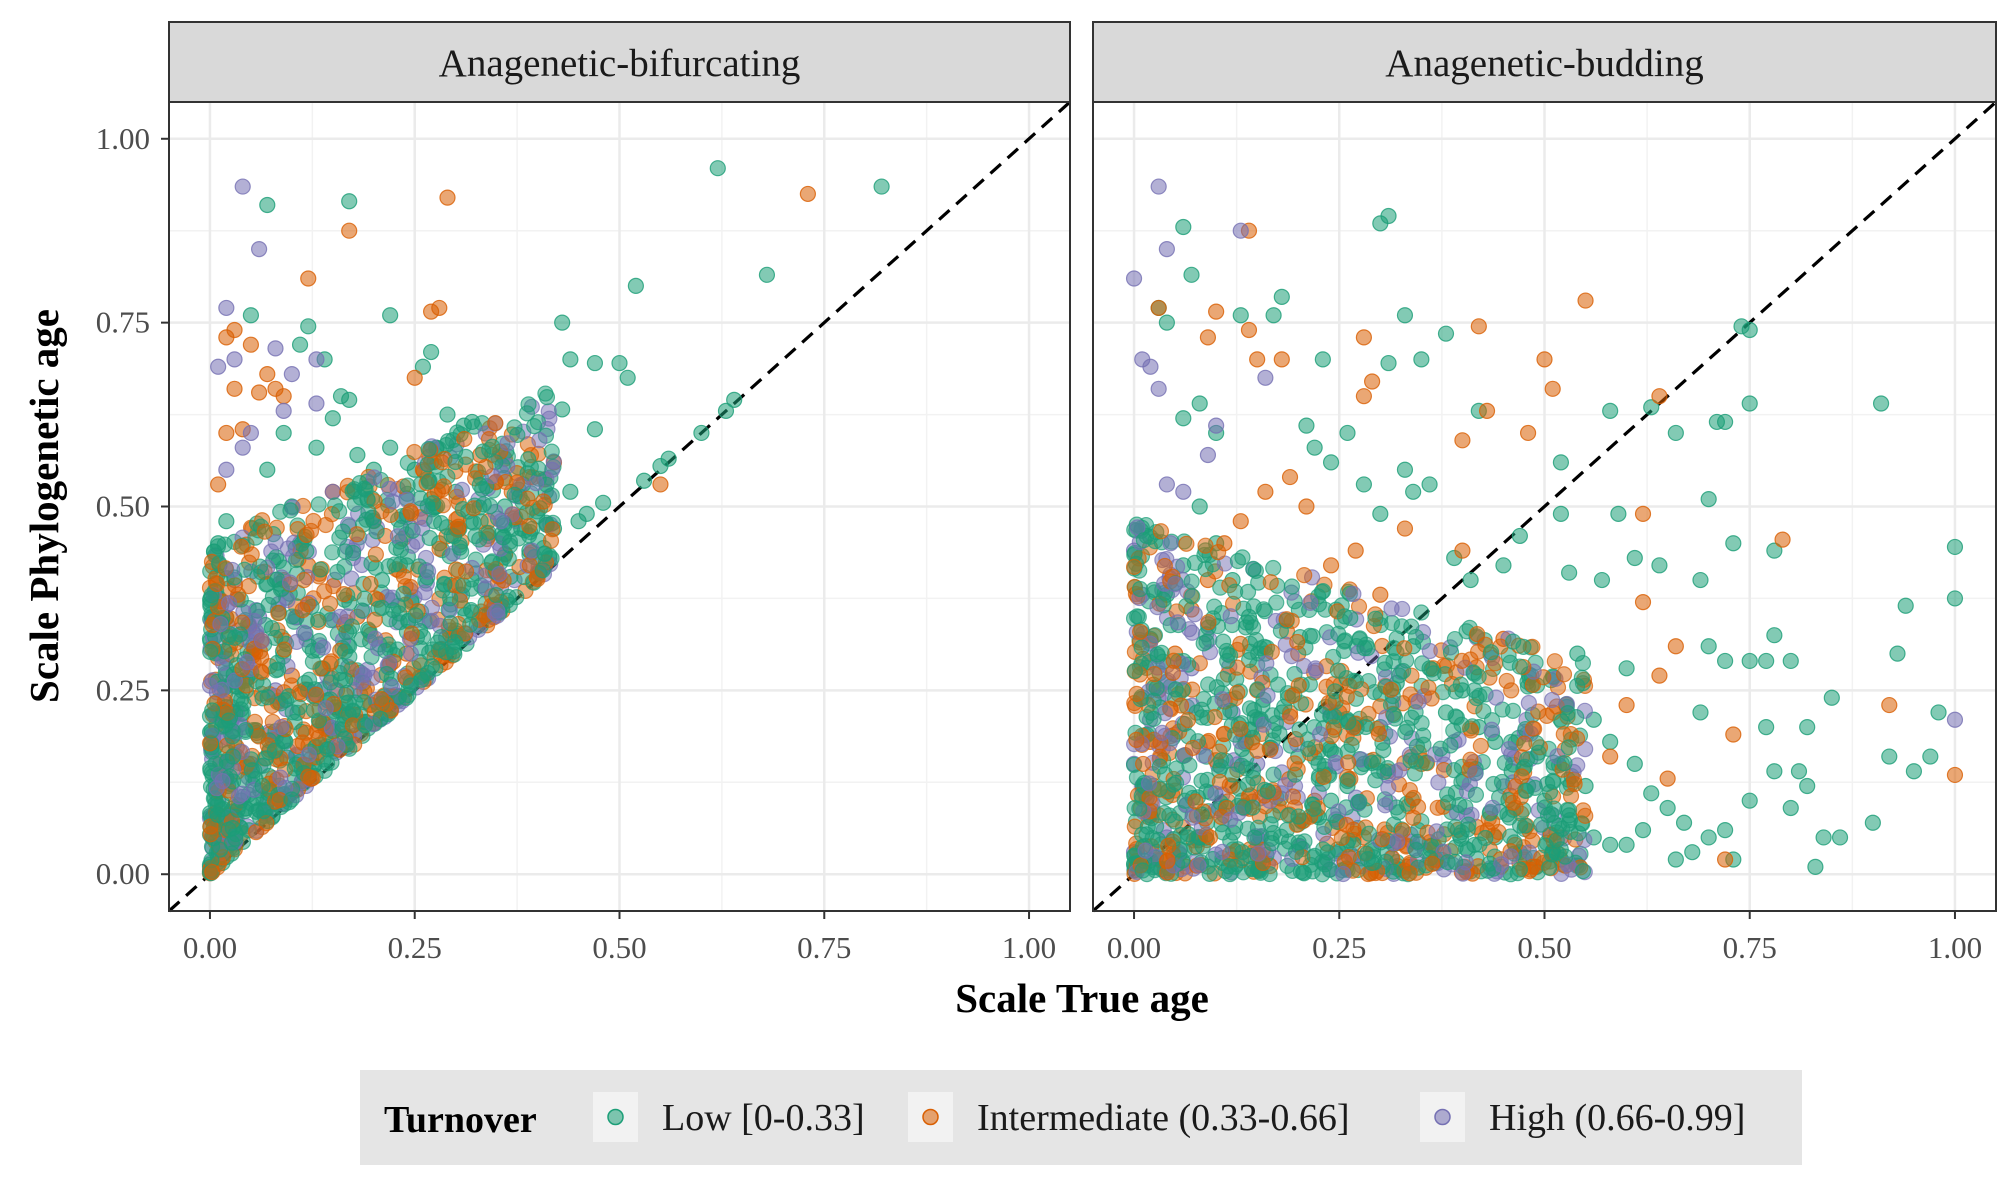 The height and width of the screenshot is (1181, 2007). What do you see at coordinates (123, 873) in the screenshot?
I see `y-tick-label: 0.00` at bounding box center [123, 873].